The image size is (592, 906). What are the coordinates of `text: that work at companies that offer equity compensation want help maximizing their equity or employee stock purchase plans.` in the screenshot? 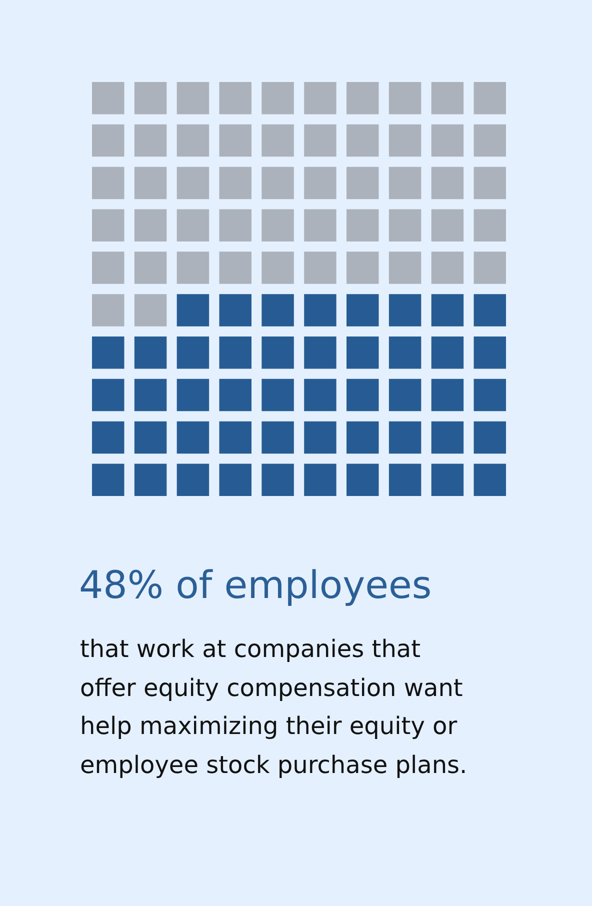 It's located at (274, 707).